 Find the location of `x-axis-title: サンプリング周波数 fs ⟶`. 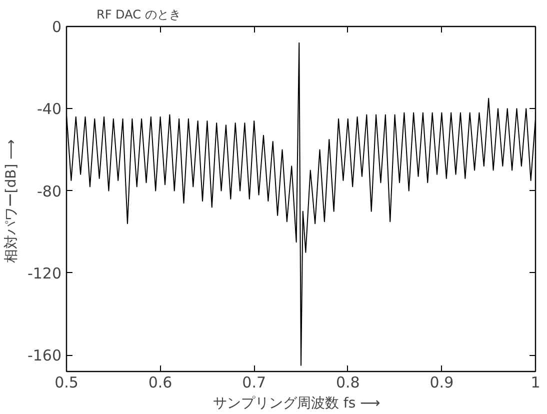

x-axis-title: サンプリング周波数 fs ⟶ is located at coordinates (296, 404).